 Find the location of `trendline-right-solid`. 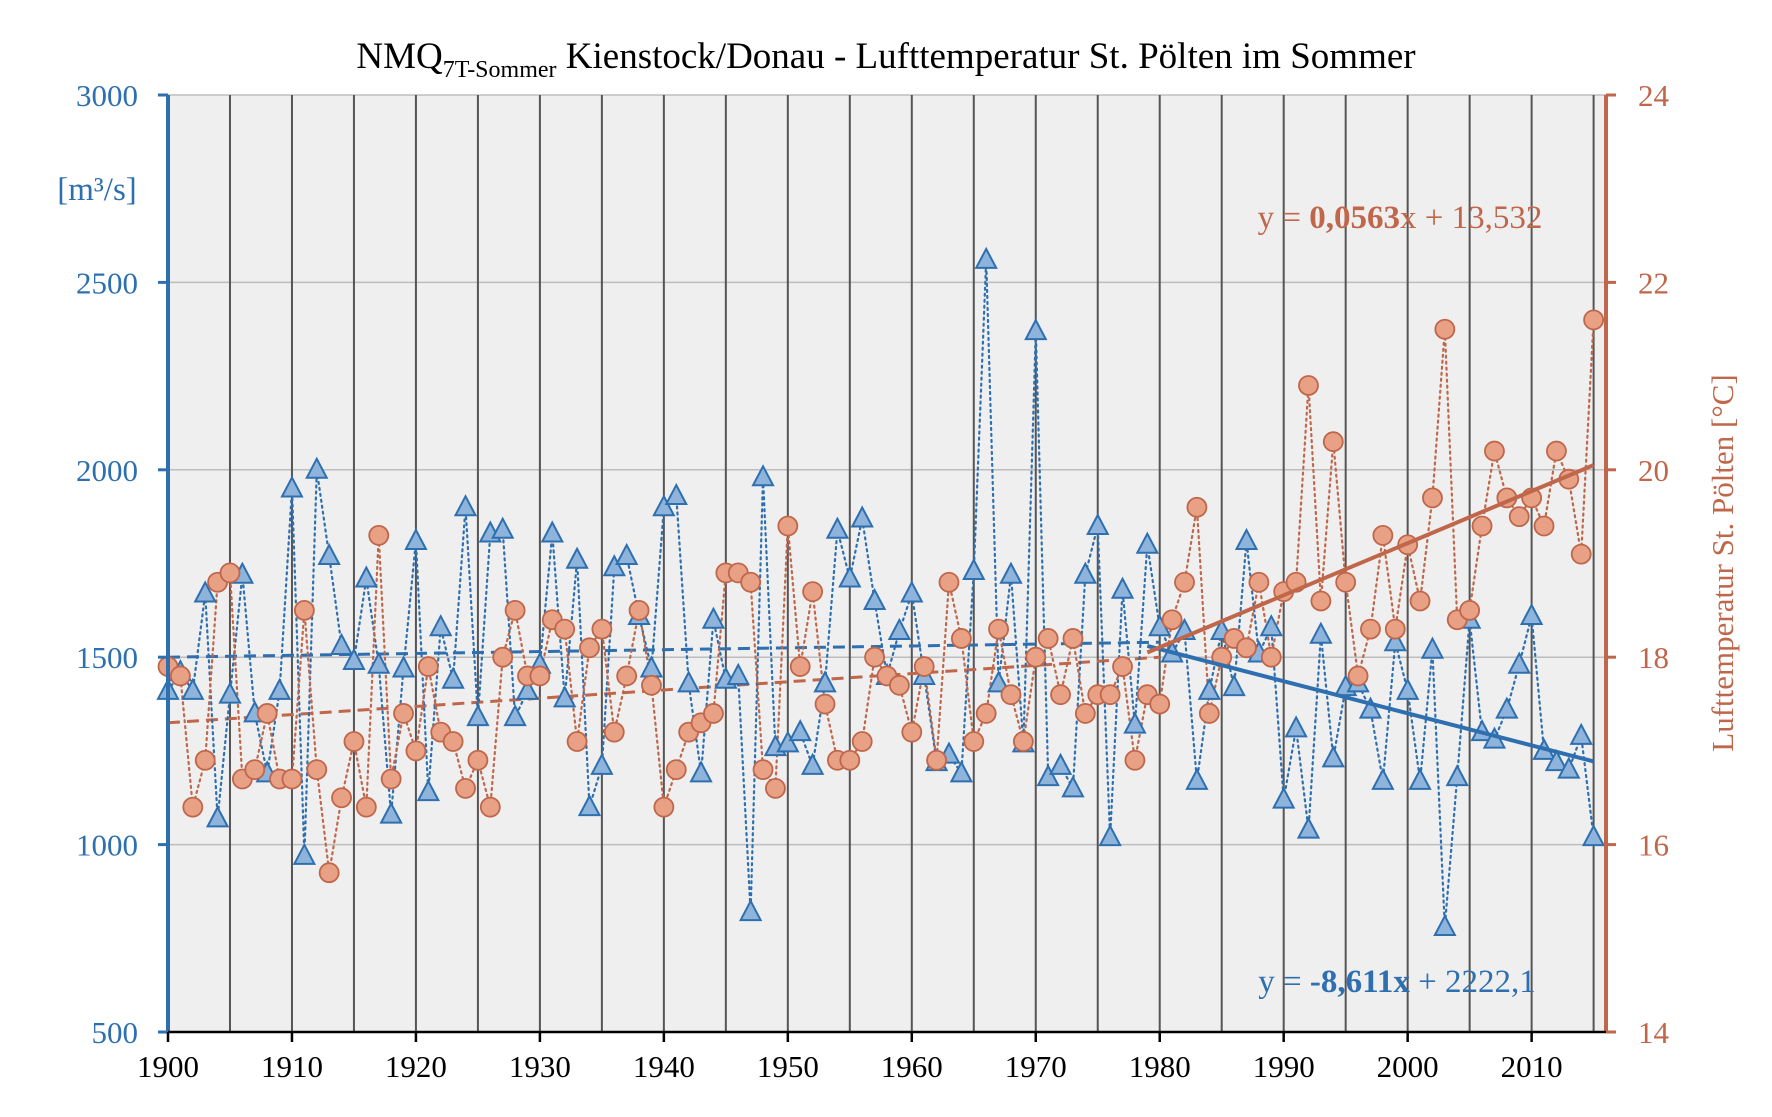

trendline-right-solid is located at coordinates (1370, 559).